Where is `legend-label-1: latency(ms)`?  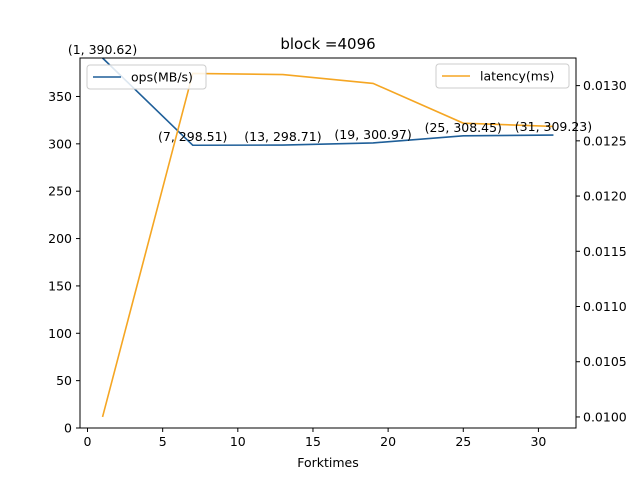
legend-label-1: latency(ms) is located at coordinates (517, 76).